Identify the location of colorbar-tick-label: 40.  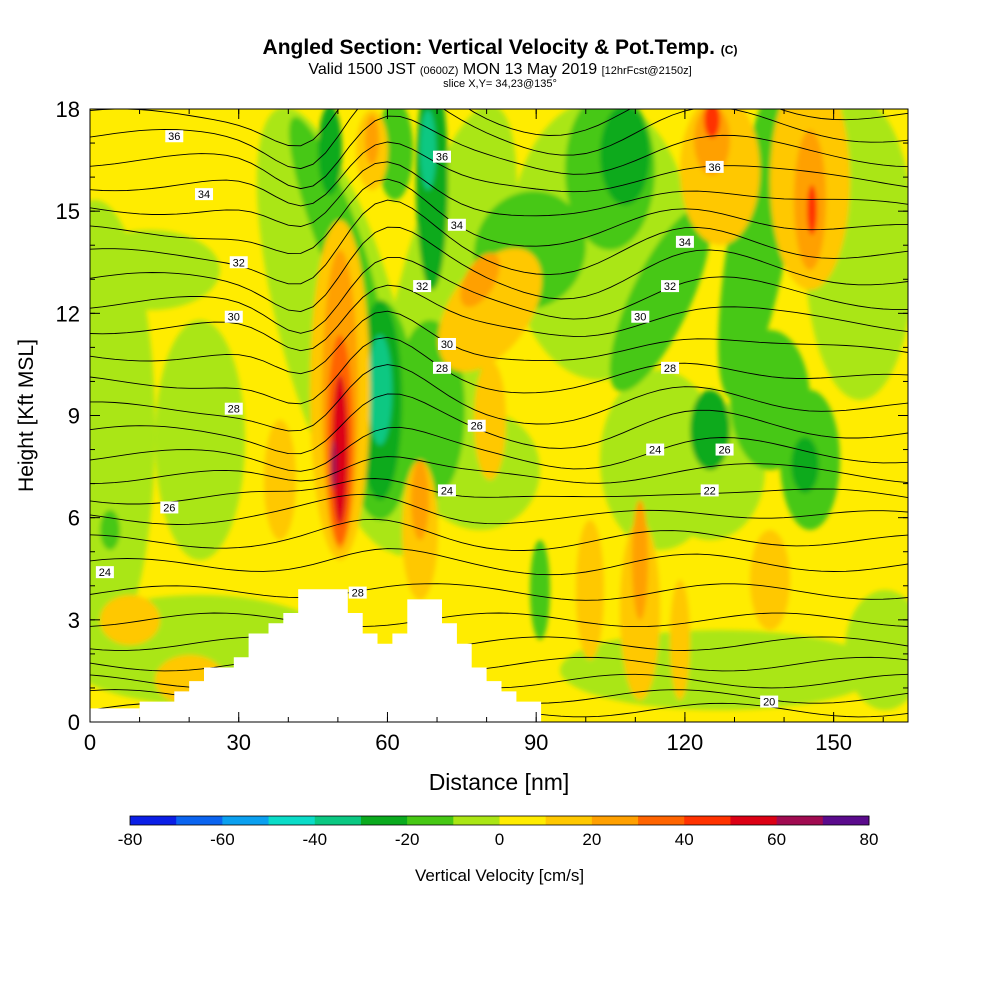
(684, 839).